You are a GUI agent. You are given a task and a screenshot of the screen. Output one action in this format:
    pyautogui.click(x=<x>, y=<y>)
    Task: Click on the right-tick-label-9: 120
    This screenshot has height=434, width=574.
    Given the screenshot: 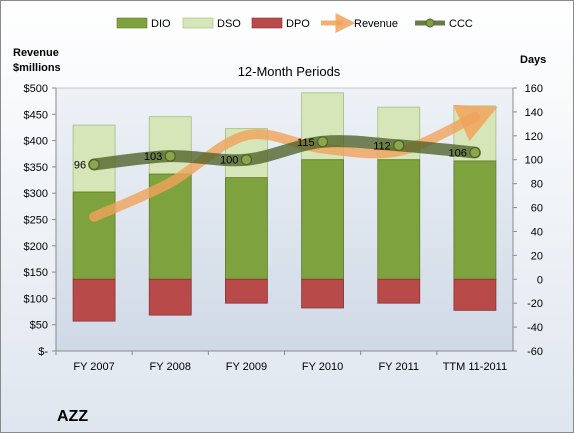 What is the action you would take?
    pyautogui.click(x=534, y=137)
    